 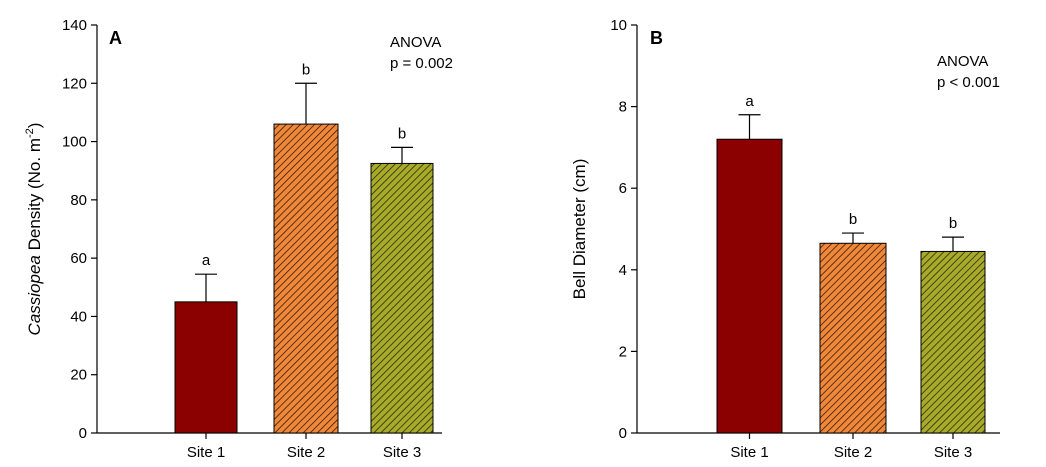 What do you see at coordinates (78, 200) in the screenshot?
I see `y-tick-label: 80` at bounding box center [78, 200].